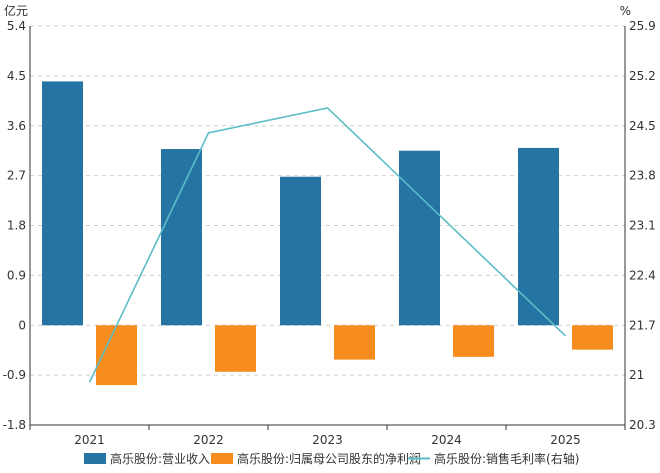 The height and width of the screenshot is (473, 660). Describe the element at coordinates (636, 375) in the screenshot. I see `right-tick-label: 21` at that location.